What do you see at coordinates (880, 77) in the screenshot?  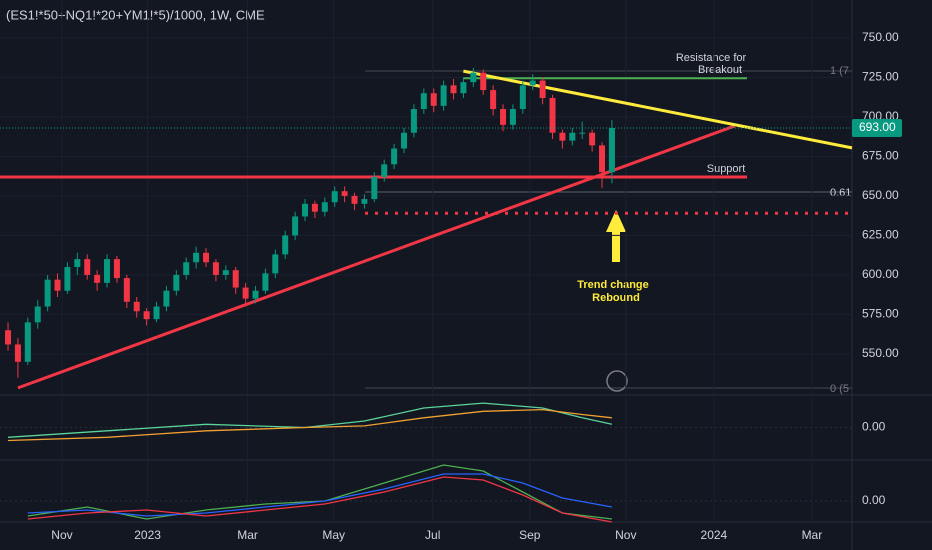 I see `y-tick-label: 725.00` at bounding box center [880, 77].